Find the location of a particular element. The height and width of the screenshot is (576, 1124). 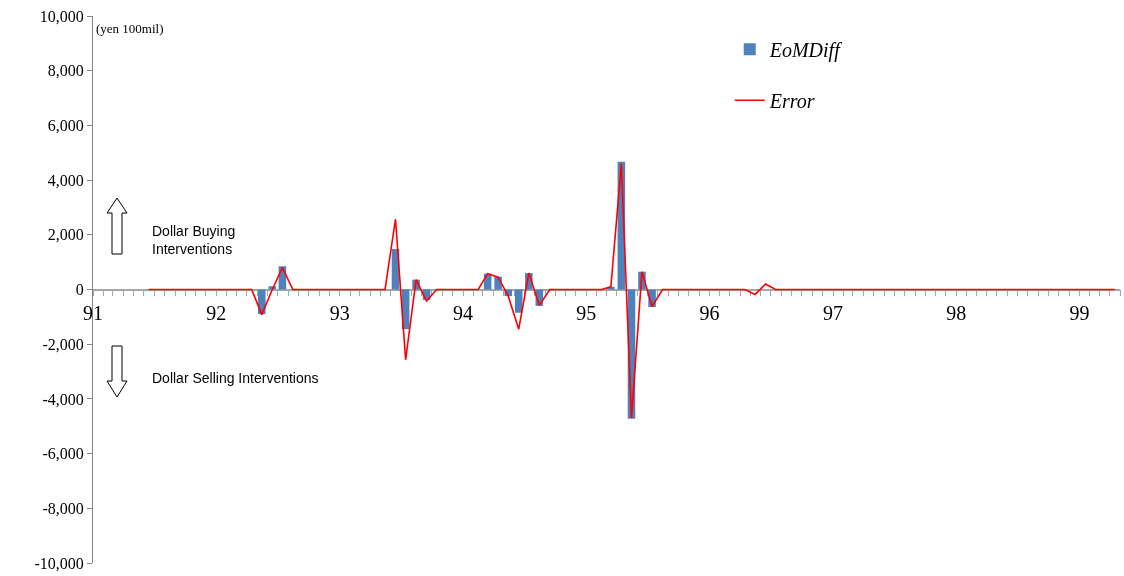

y-tick-label: 6,000 is located at coordinates (65, 125).